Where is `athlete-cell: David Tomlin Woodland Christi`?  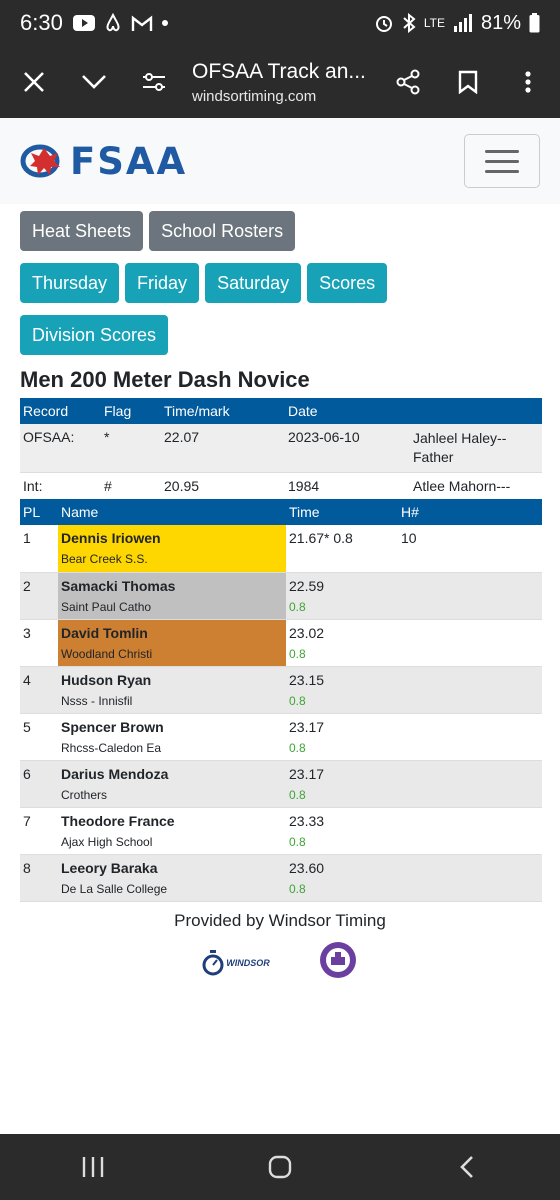 athlete-cell: David Tomlin Woodland Christi is located at coordinates (172, 643).